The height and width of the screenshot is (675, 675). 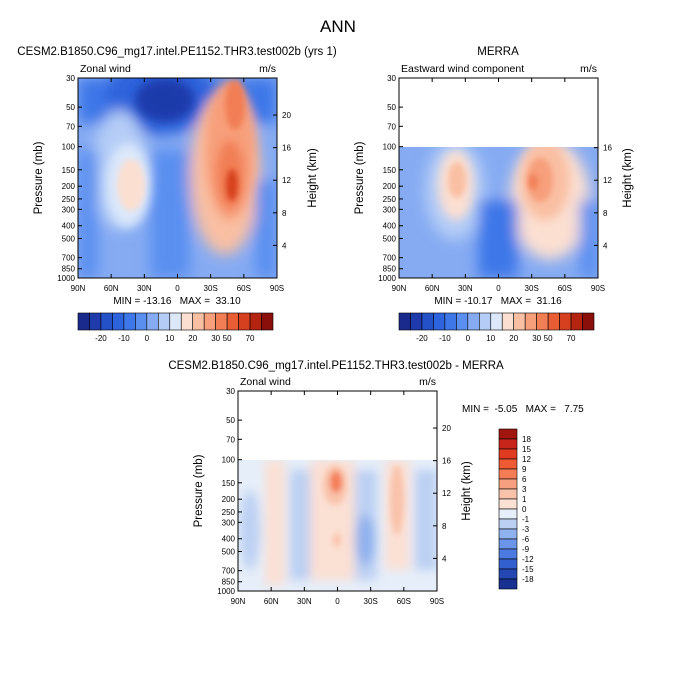 I want to click on model-colorbar-label: 20, so click(x=192, y=338).